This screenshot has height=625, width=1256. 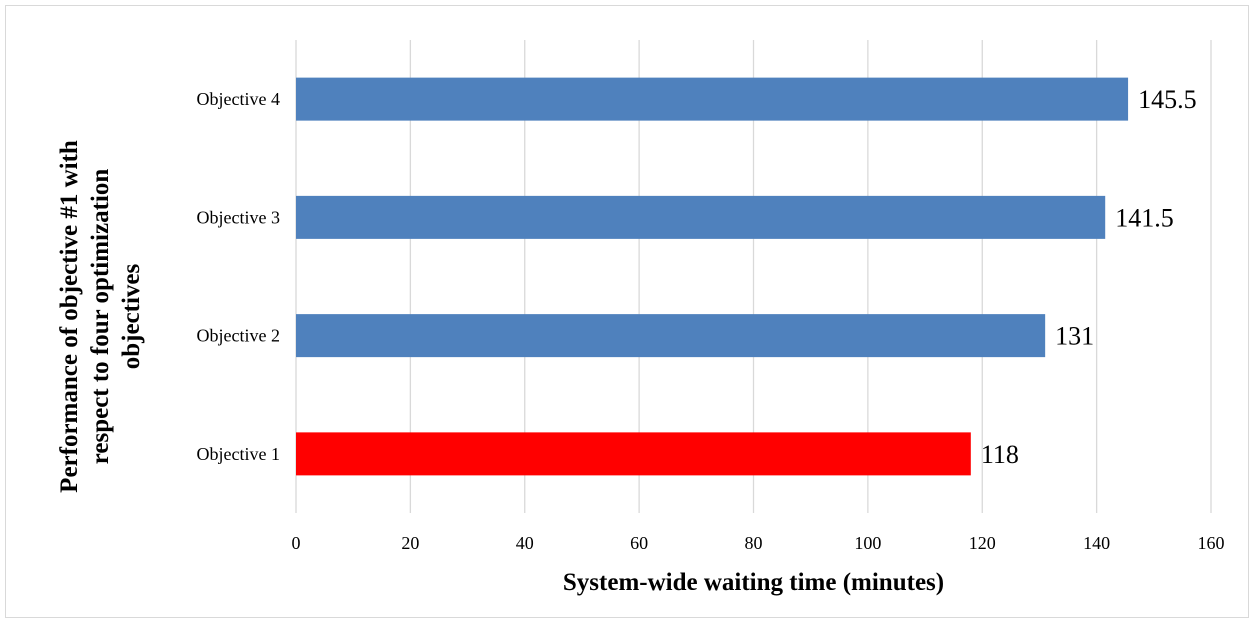 What do you see at coordinates (238, 217) in the screenshot?
I see `y-tick-label: Objective 3` at bounding box center [238, 217].